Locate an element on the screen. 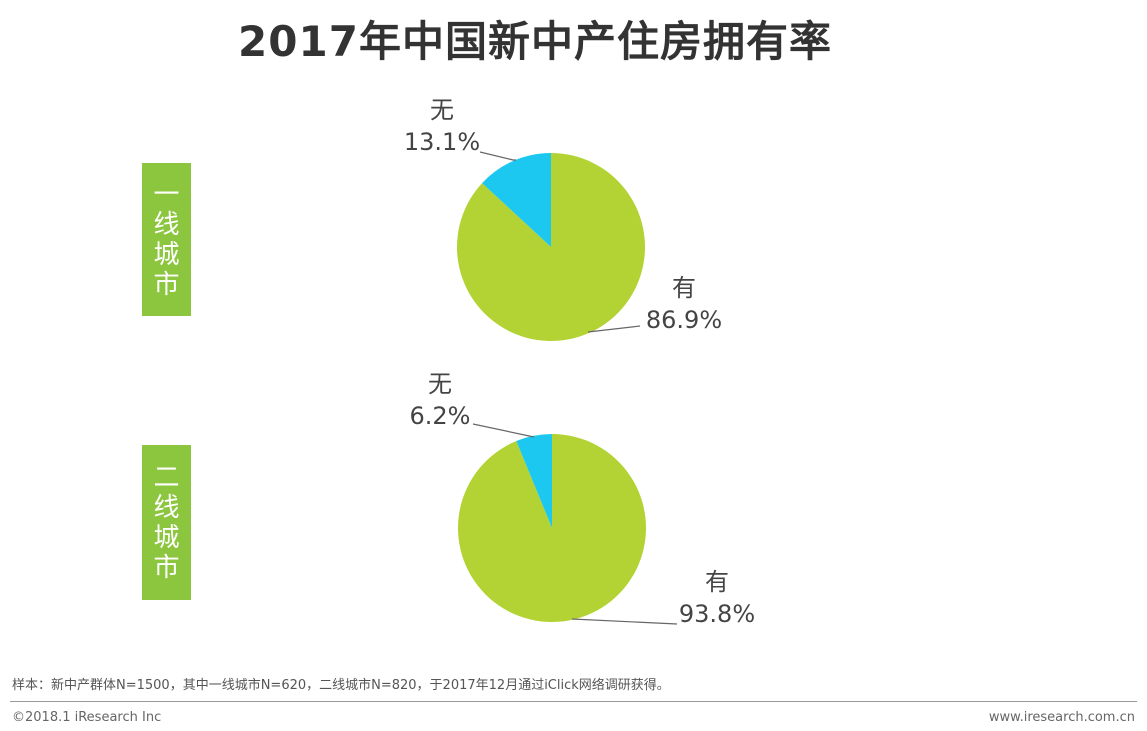 This screenshot has height=731, width=1147. tier1-label-char: 一 is located at coordinates (166, 194).